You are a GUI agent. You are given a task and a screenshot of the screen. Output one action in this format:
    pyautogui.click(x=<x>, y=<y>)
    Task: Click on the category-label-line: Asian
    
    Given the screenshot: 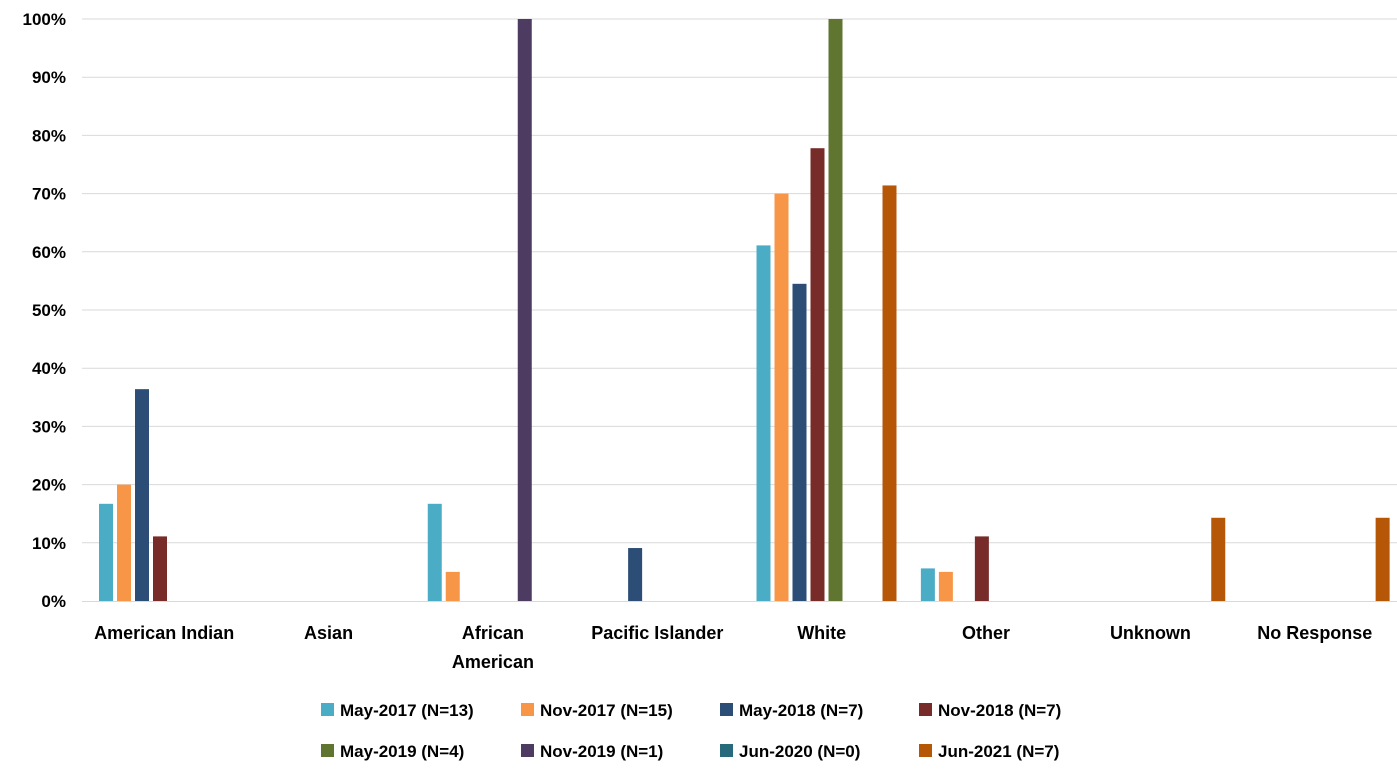 What is the action you would take?
    pyautogui.click(x=328, y=633)
    